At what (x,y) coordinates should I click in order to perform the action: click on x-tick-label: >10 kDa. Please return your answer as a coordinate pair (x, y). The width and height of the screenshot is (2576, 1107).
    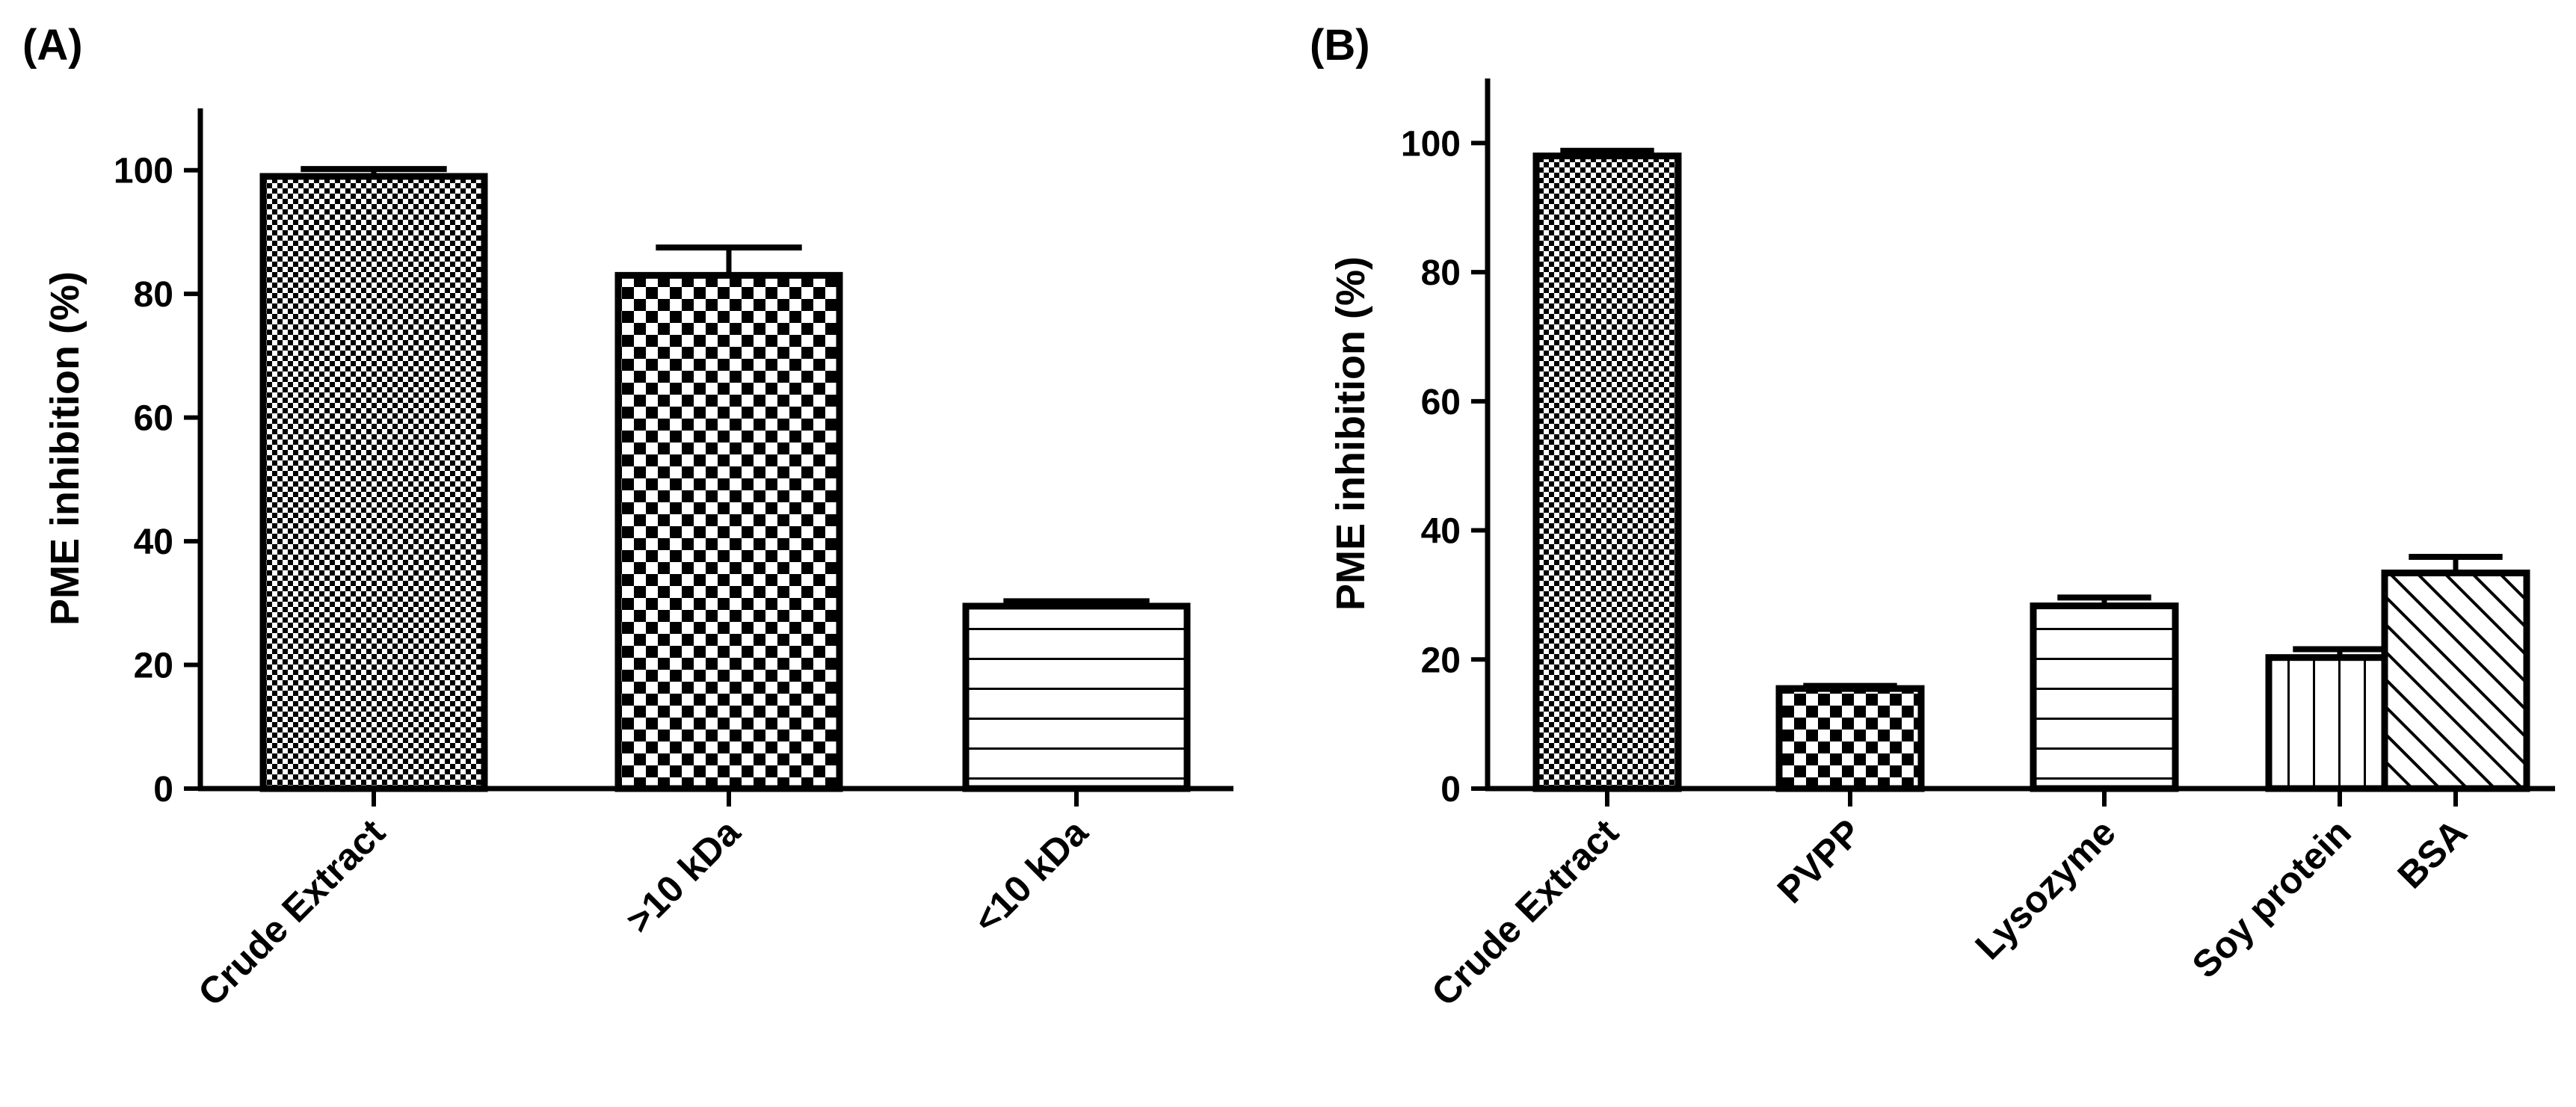
    Looking at the image, I should click on (683, 875).